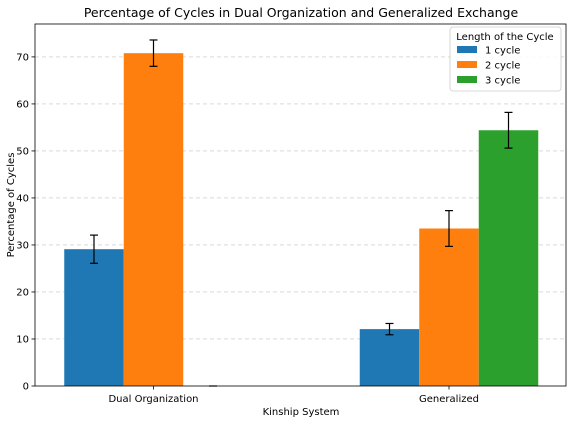 The image size is (568, 428). What do you see at coordinates (22, 198) in the screenshot?
I see `y-tick-label: 40` at bounding box center [22, 198].